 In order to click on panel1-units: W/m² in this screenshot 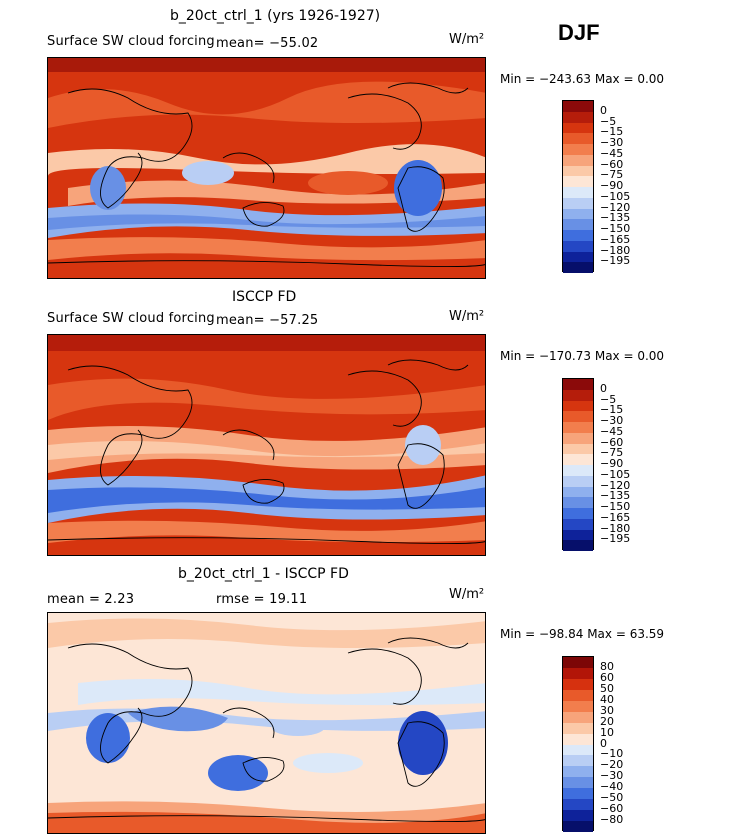, I will do `click(467, 39)`.